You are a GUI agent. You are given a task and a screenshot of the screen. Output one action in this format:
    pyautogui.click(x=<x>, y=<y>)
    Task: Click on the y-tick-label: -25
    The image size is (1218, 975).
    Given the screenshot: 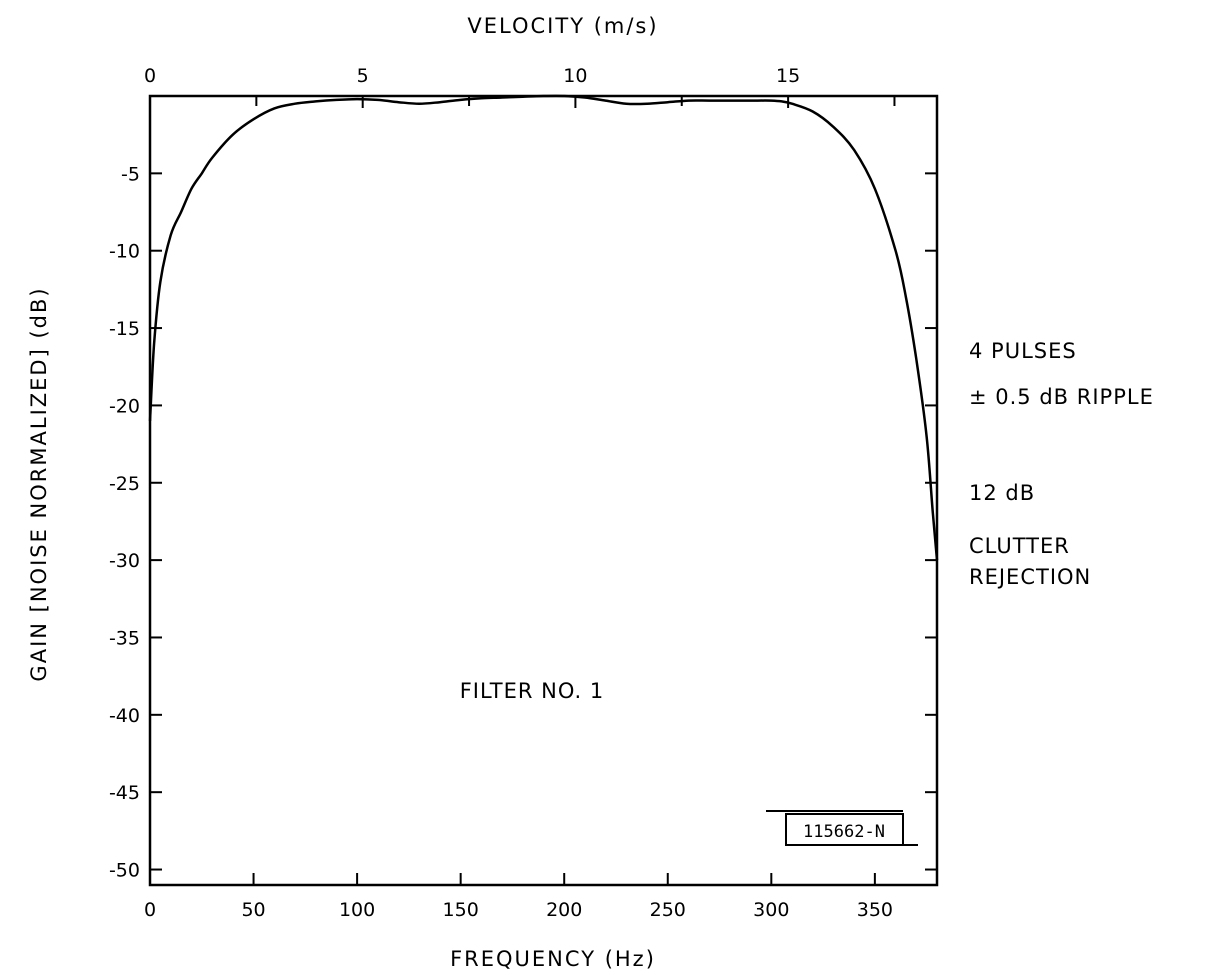 What is the action you would take?
    pyautogui.click(x=124, y=484)
    